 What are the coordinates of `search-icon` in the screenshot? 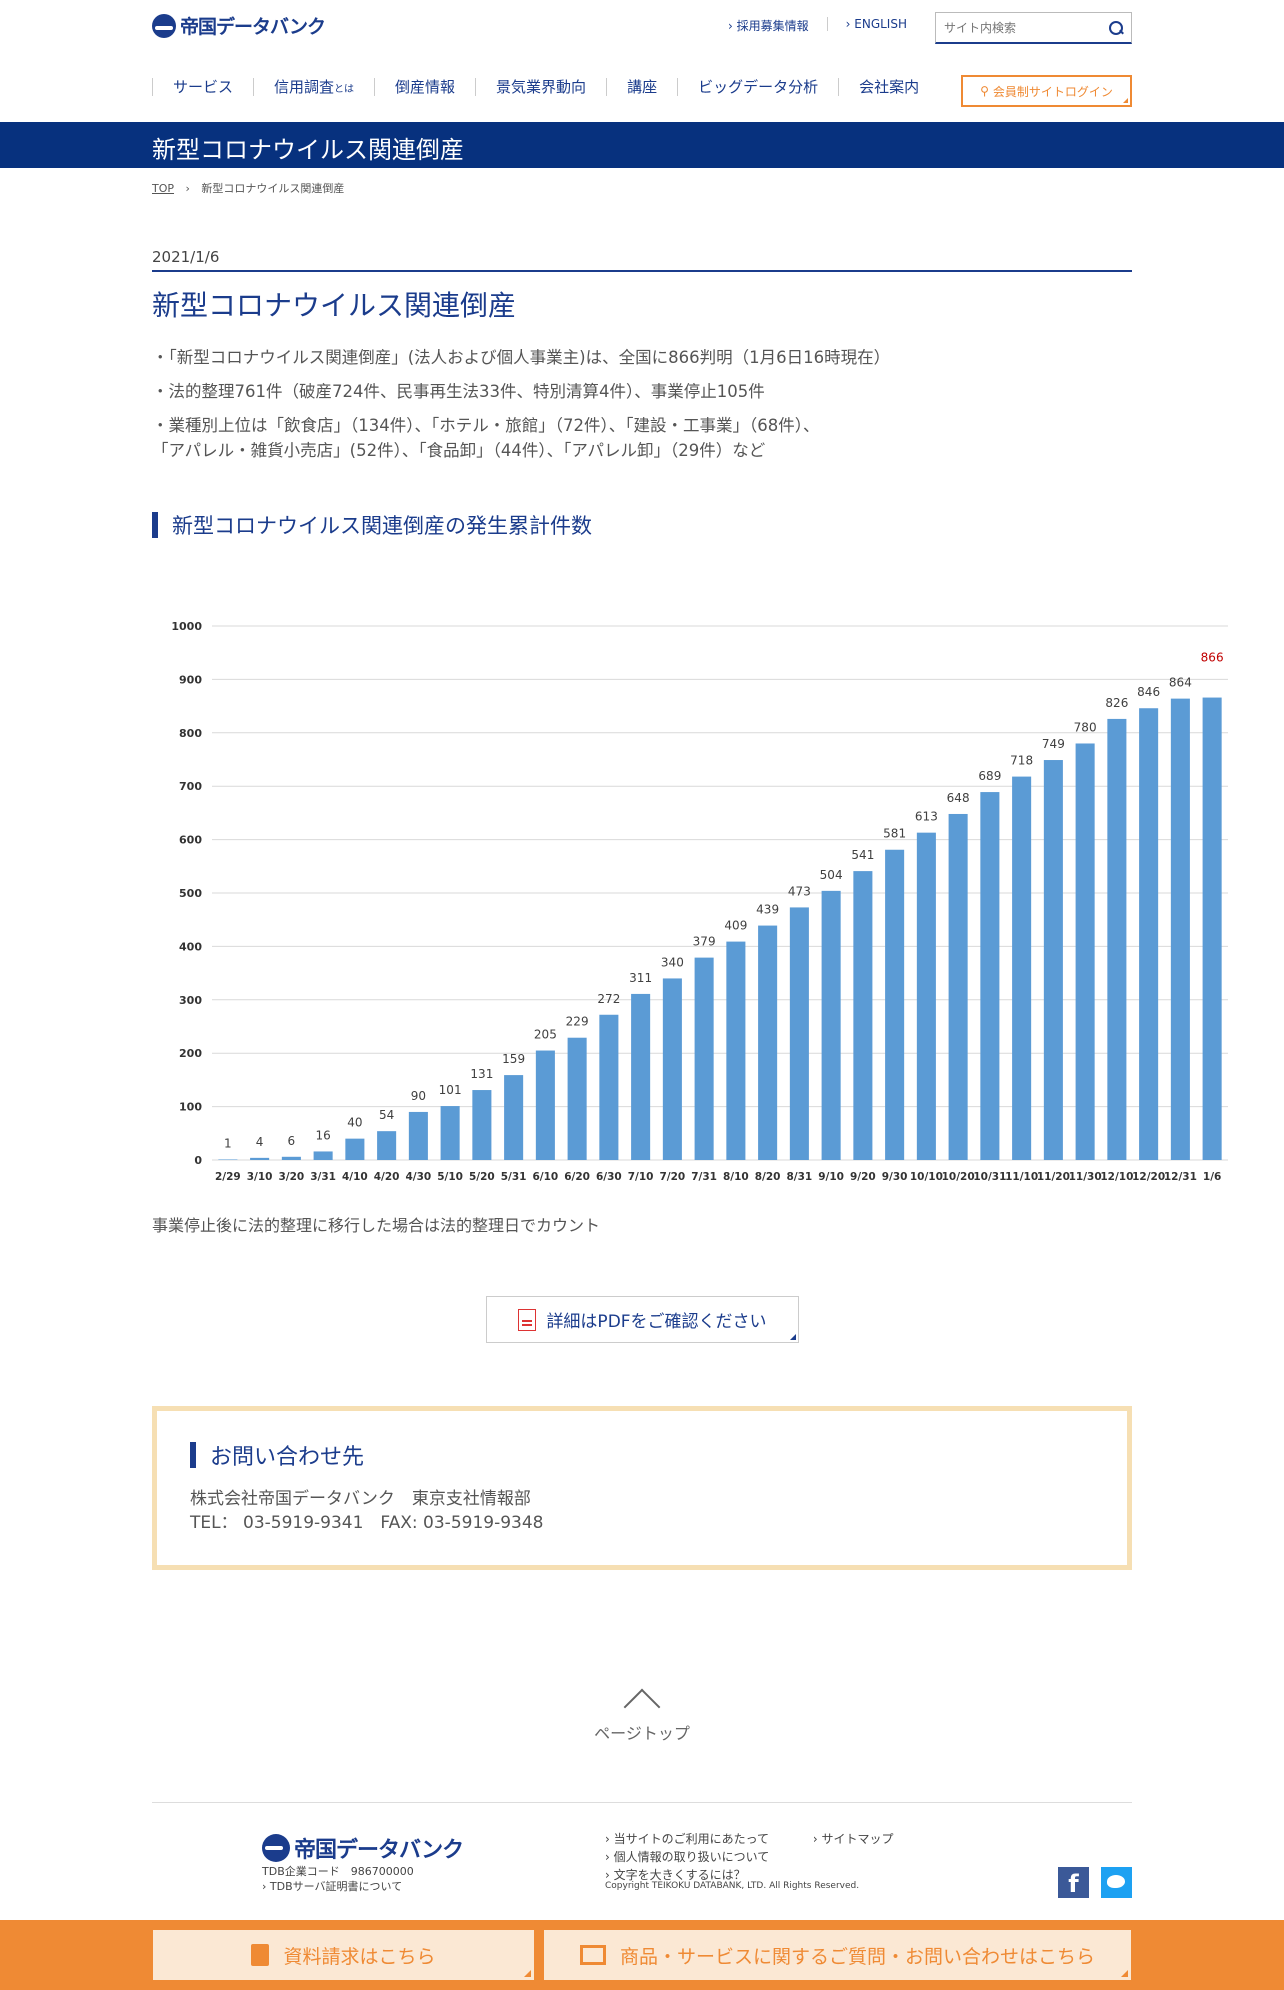 It's located at (1116, 27).